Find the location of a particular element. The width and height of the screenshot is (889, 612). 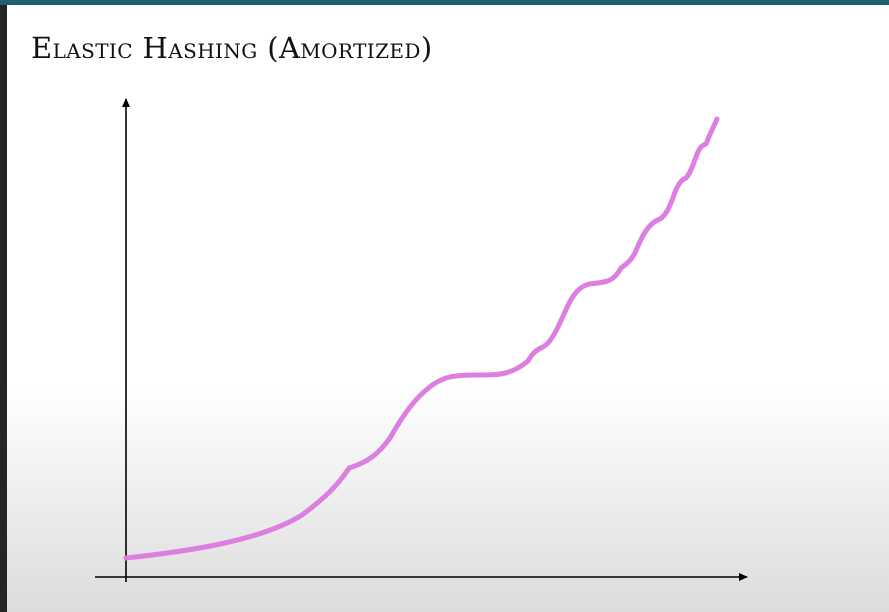

window-edge is located at coordinates (3, 308).